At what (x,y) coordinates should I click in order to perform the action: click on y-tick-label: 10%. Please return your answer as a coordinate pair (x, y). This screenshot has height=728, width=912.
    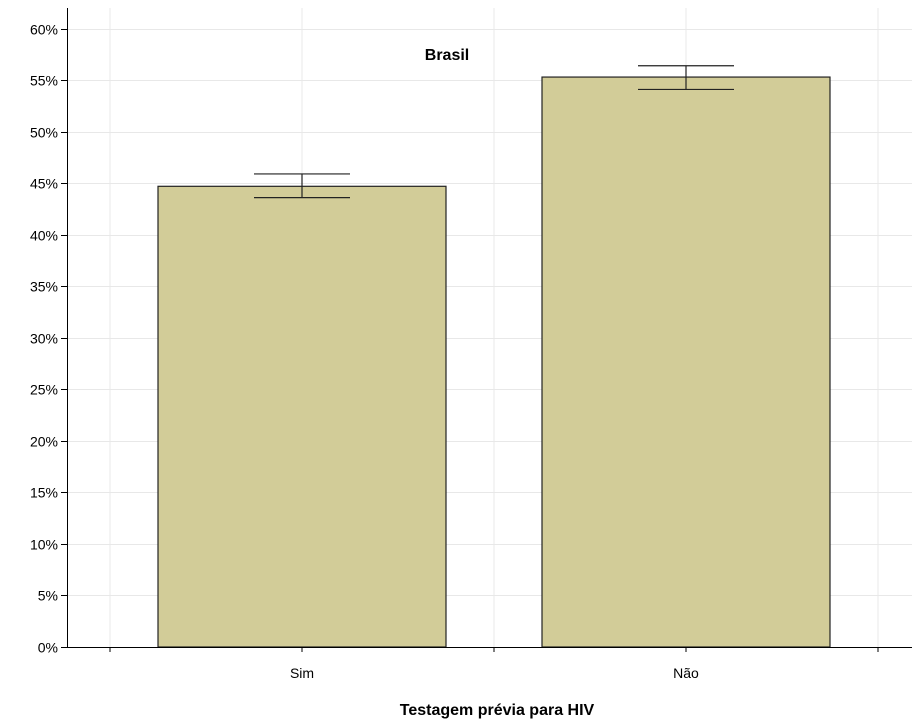
    Looking at the image, I should click on (44, 545).